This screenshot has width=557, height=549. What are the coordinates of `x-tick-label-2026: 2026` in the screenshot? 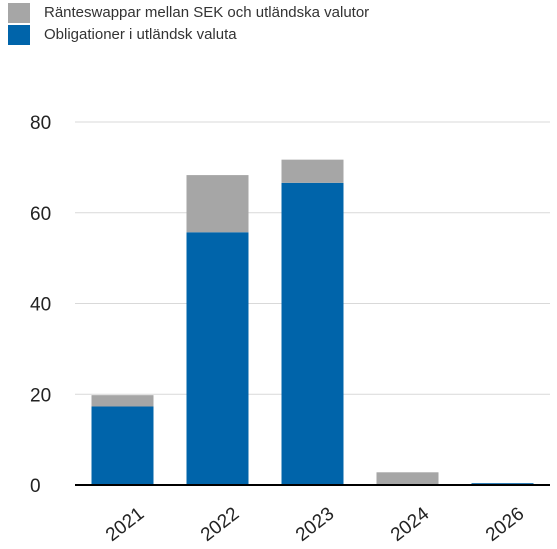 It's located at (505, 524).